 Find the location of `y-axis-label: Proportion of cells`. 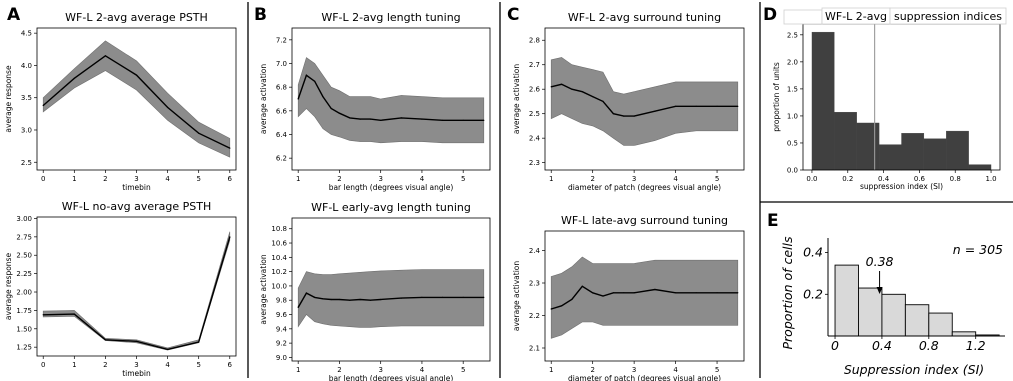

y-axis-label: Proportion of cells is located at coordinates (787, 292).